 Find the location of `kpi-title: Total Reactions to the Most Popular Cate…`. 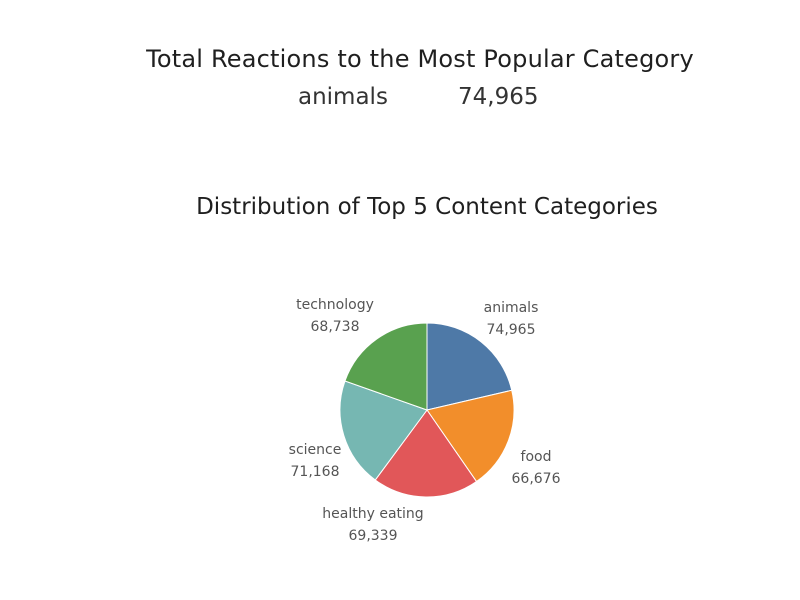

kpi-title: Total Reactions to the Most Popular Cate… is located at coordinates (420, 59).